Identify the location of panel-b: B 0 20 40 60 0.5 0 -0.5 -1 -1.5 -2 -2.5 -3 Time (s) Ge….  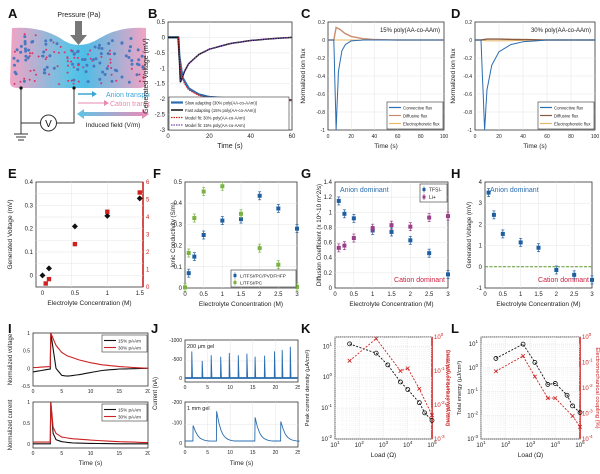
(220, 80).